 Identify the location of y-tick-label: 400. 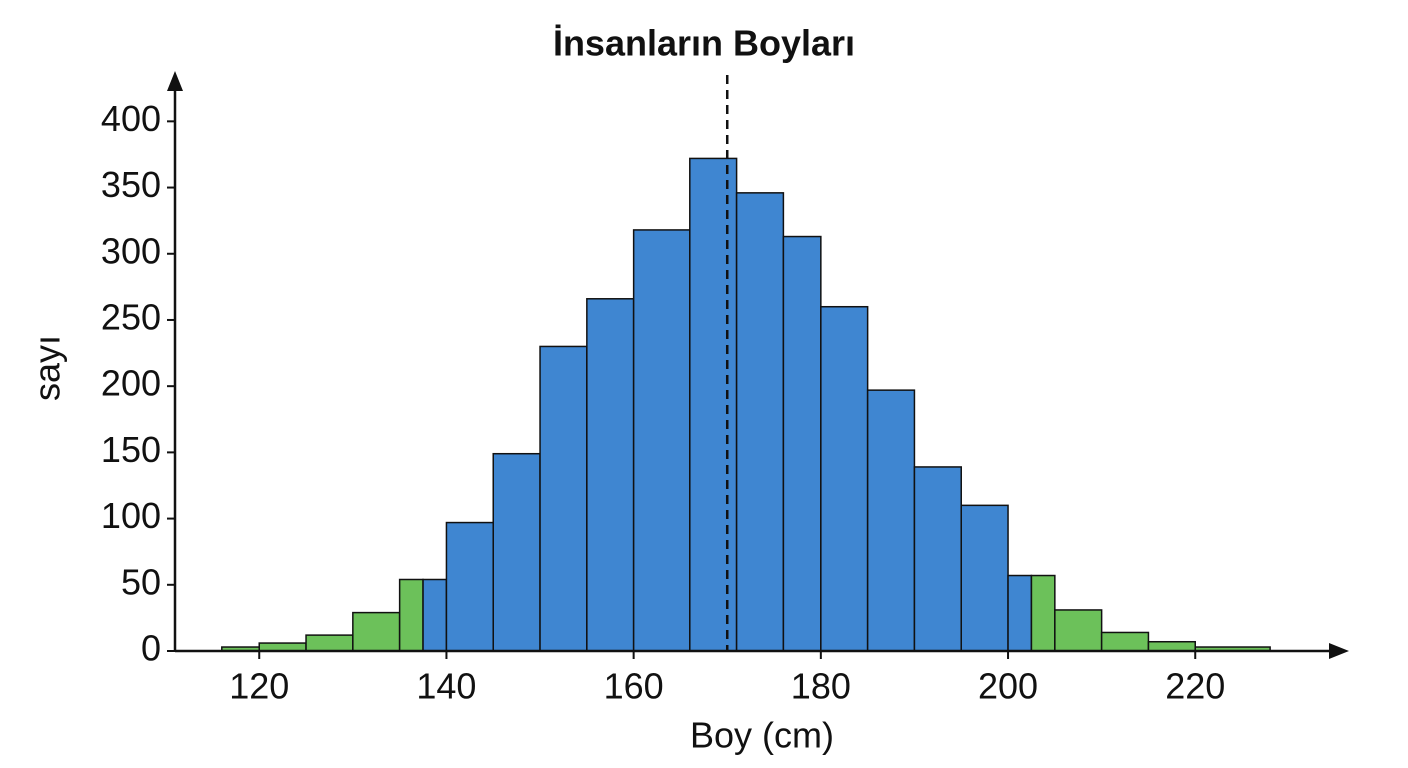
(131, 118).